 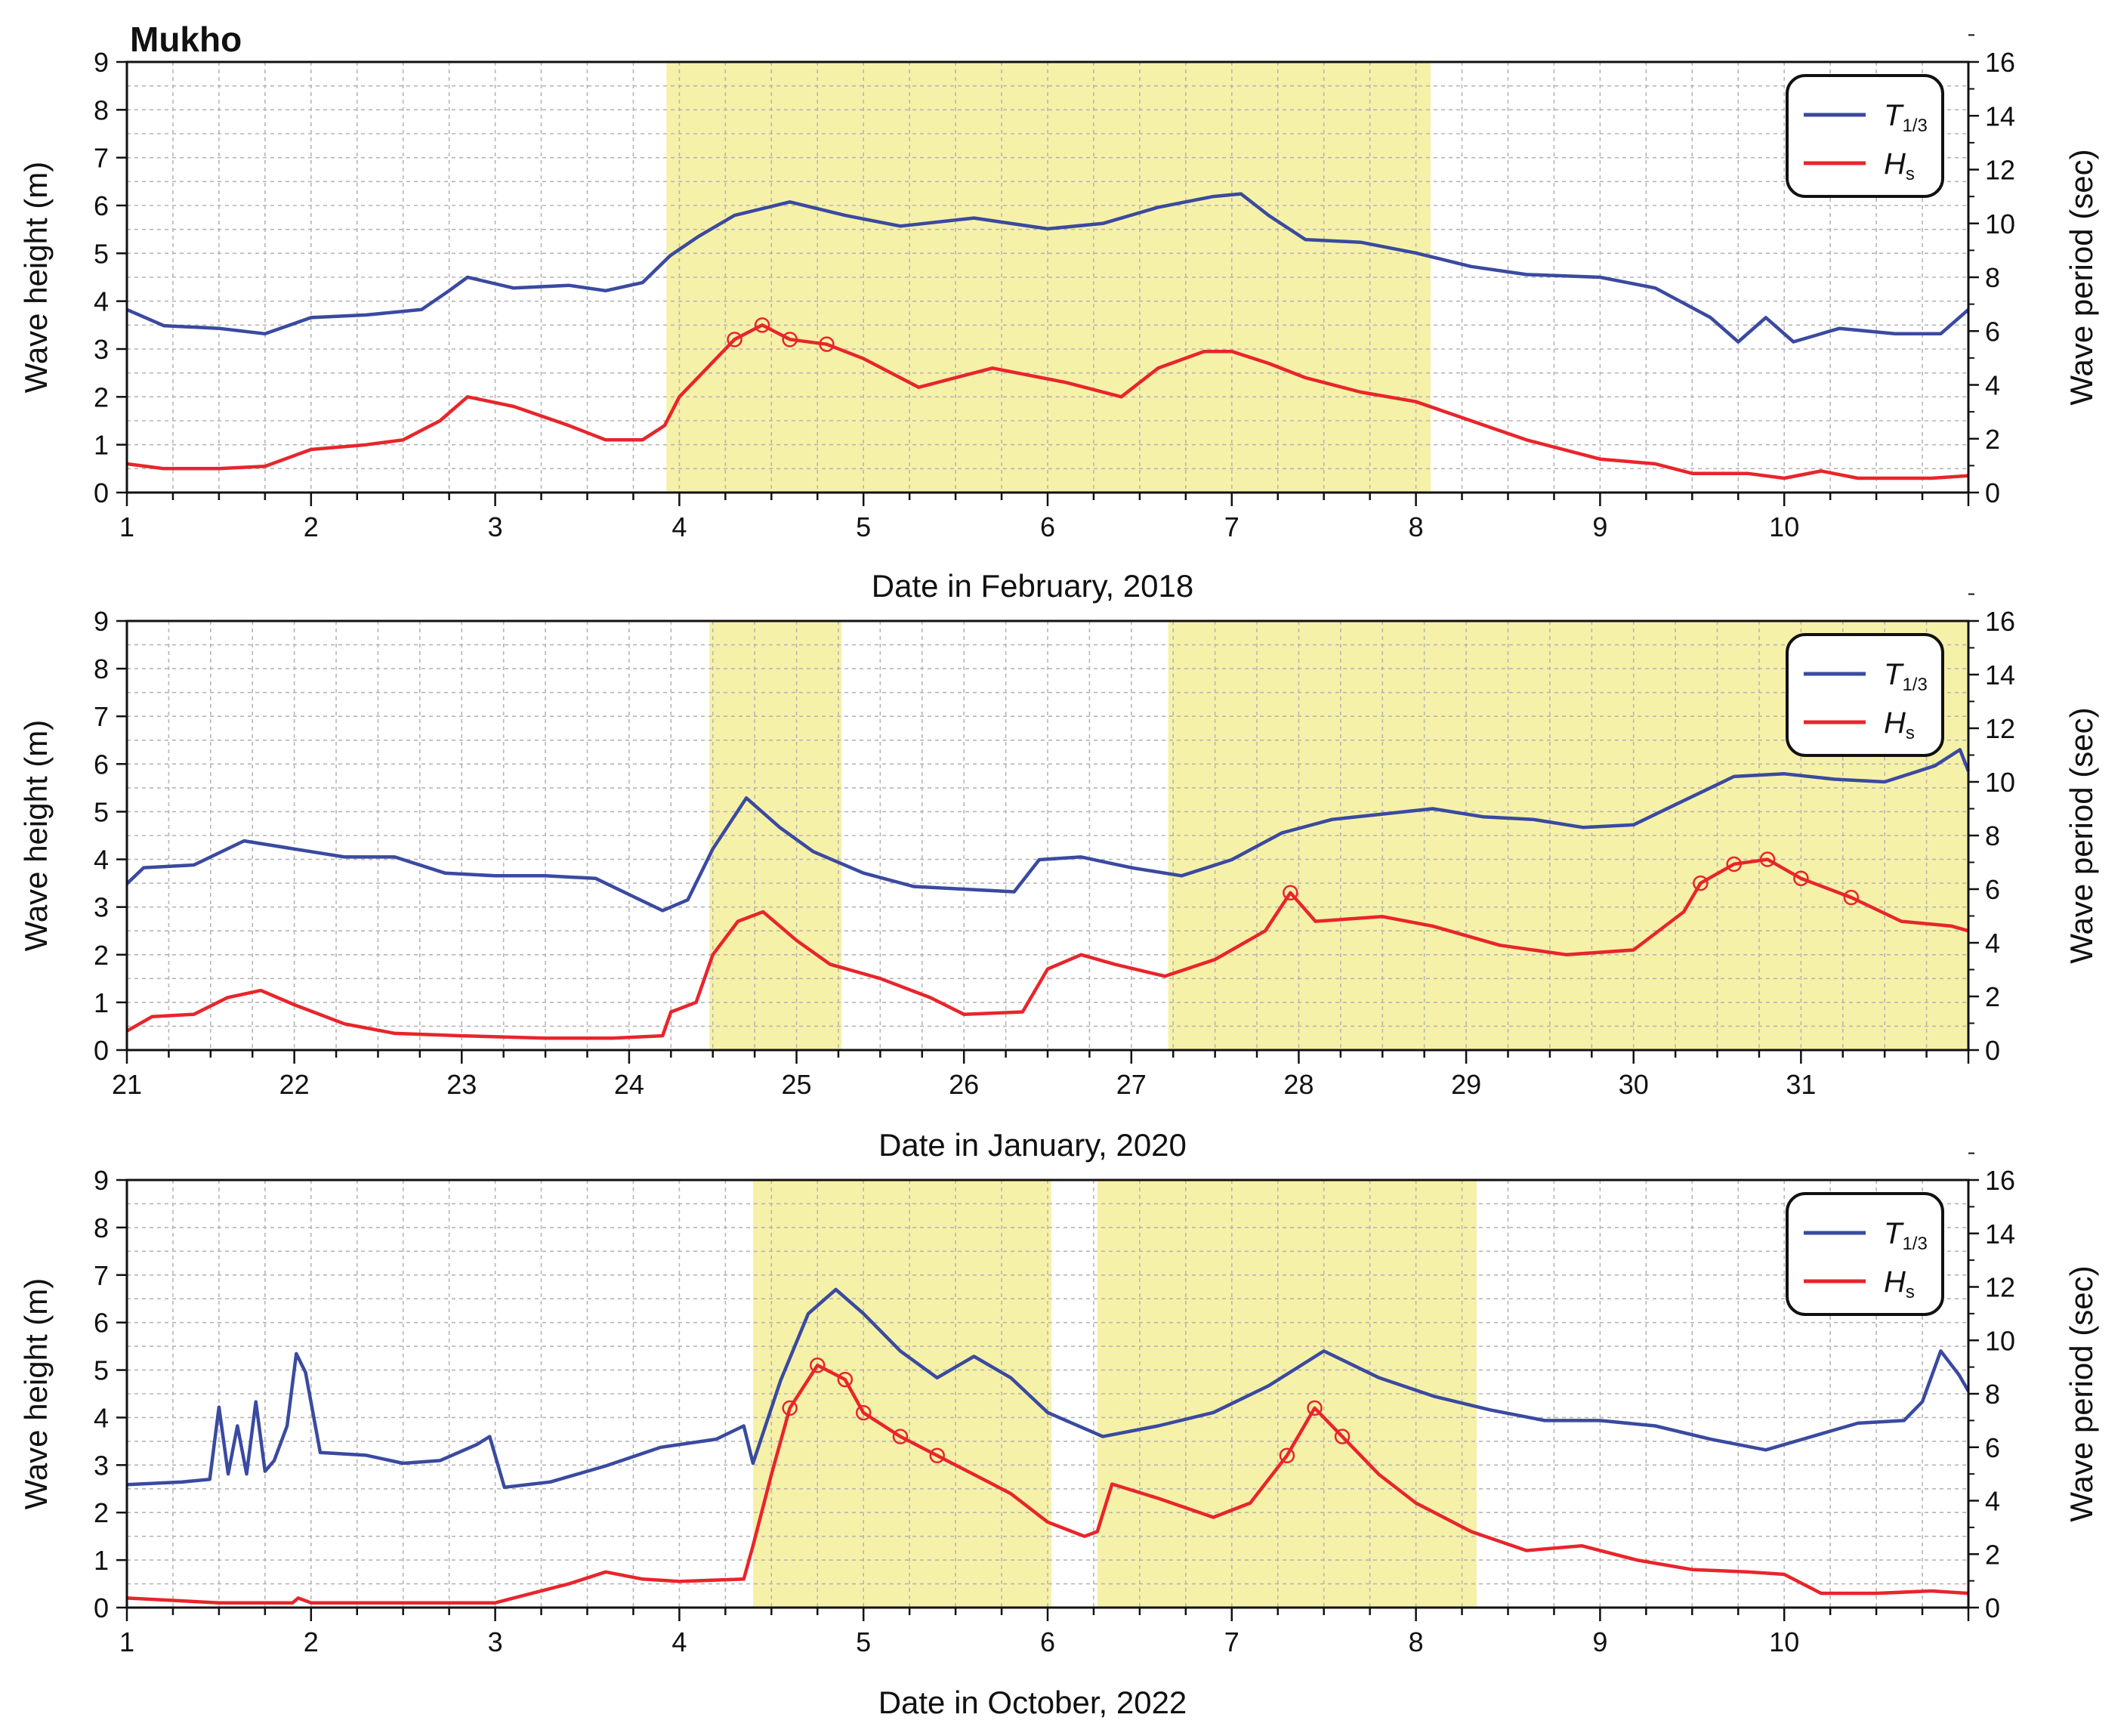 I want to click on x-tick-label: 29, so click(x=1466, y=1084).